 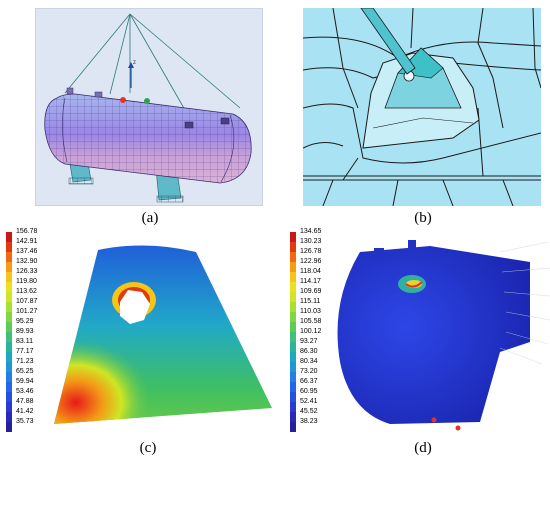 I want to click on axis-label-z: z, so click(x=134, y=63).